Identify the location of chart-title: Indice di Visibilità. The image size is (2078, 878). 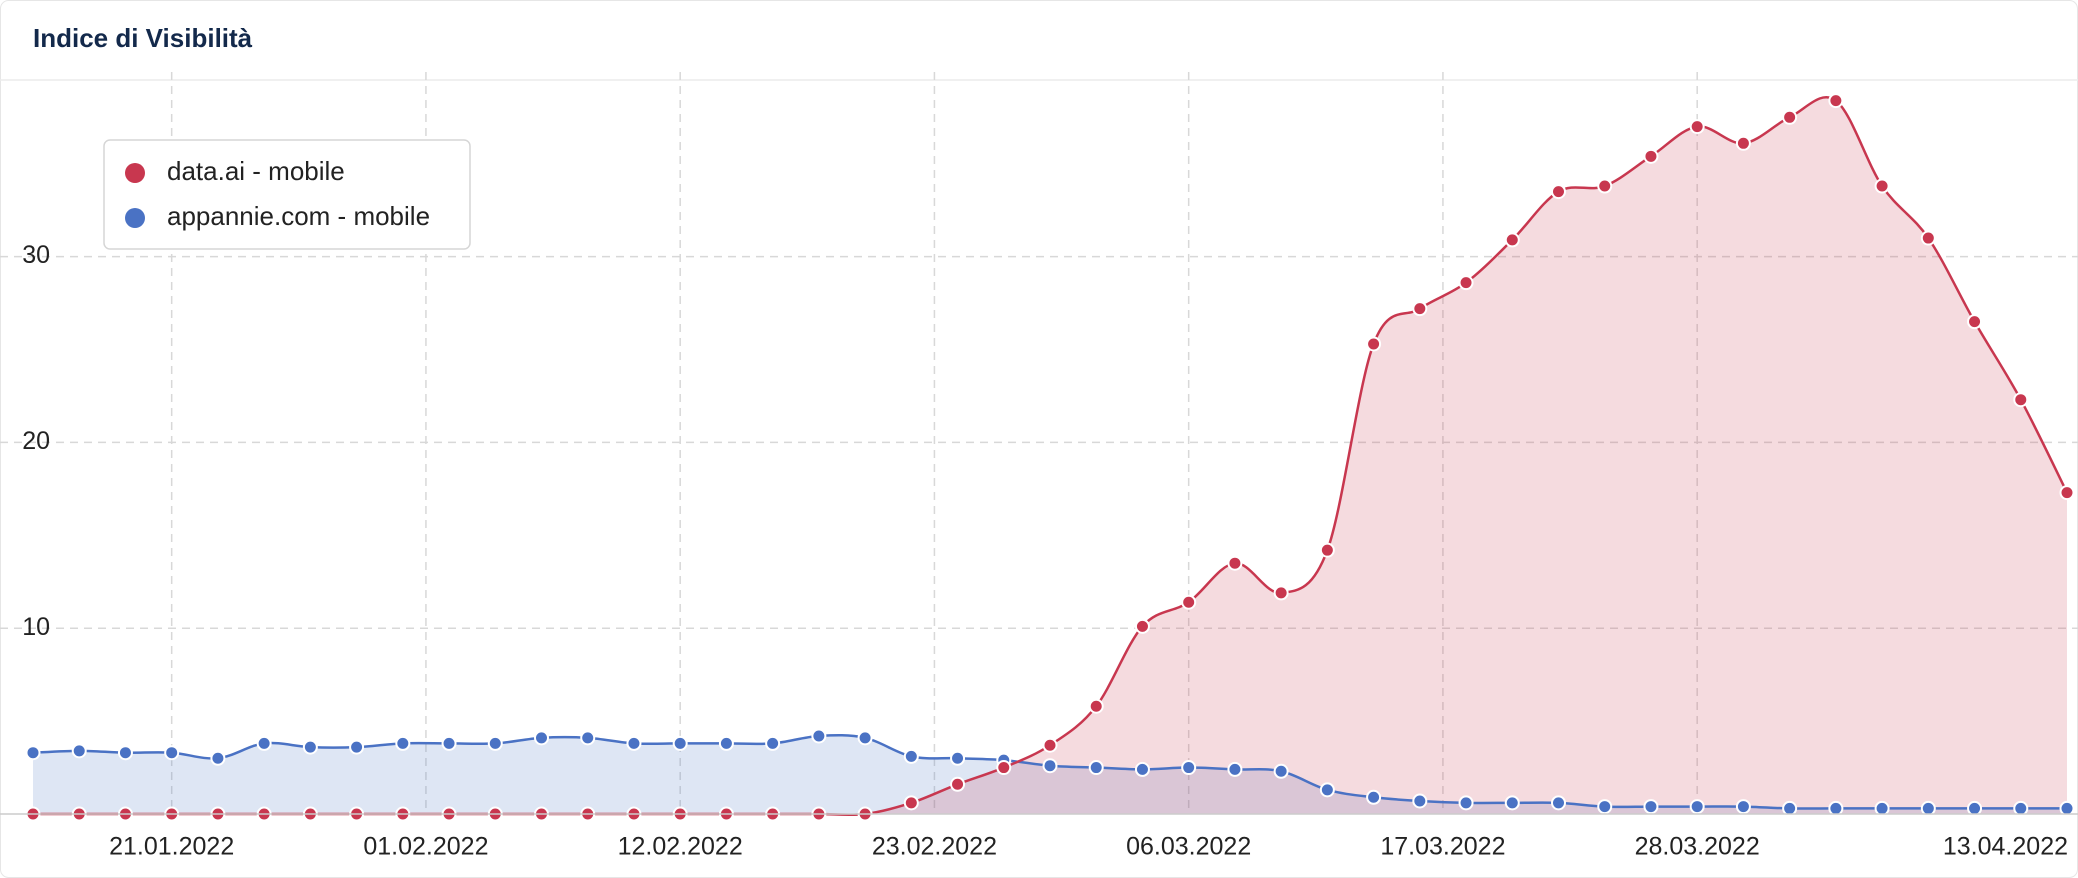
(143, 38).